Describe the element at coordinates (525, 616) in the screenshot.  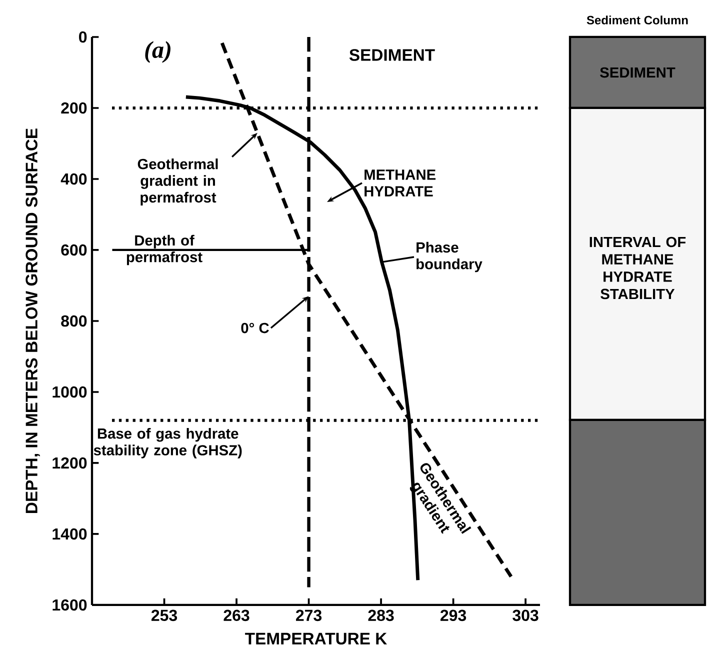
I see `x-tick-label: 303` at that location.